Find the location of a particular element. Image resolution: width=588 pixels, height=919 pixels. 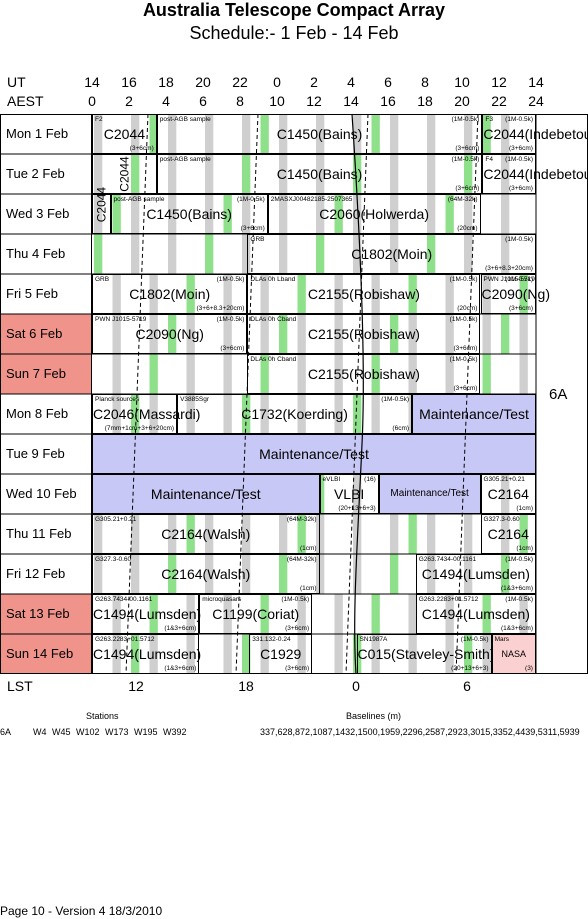

block-project: C2046(Massardi) is located at coordinates (147, 414).